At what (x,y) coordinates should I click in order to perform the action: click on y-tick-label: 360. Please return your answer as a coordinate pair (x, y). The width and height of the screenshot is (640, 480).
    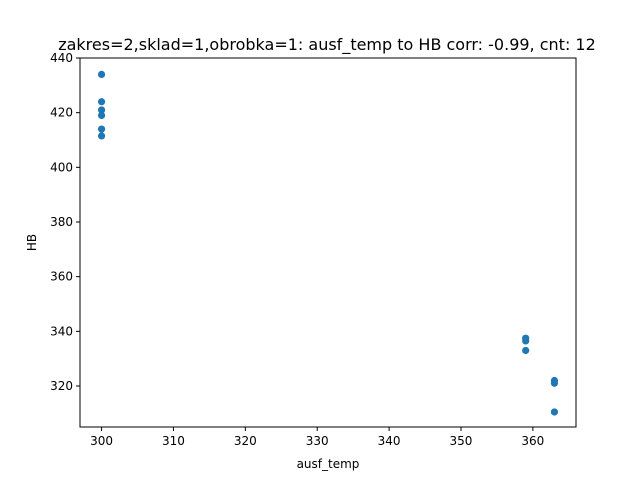
    Looking at the image, I should click on (61, 277).